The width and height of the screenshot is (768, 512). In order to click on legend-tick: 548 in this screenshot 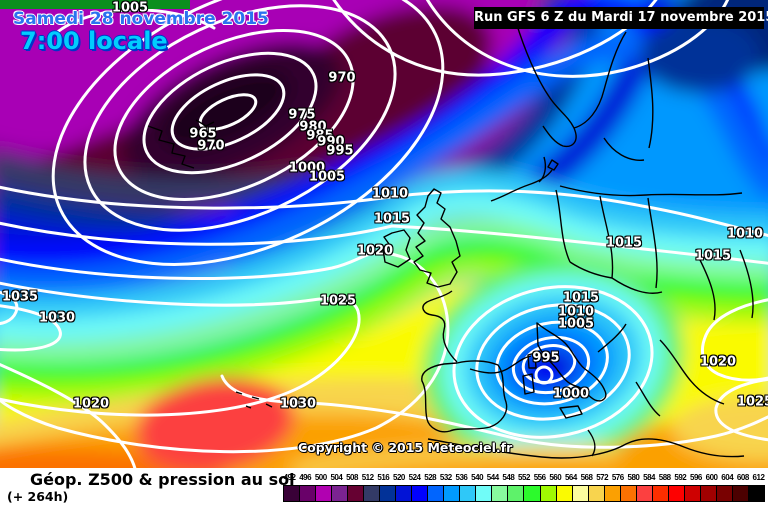, I will do `click(508, 477)`.